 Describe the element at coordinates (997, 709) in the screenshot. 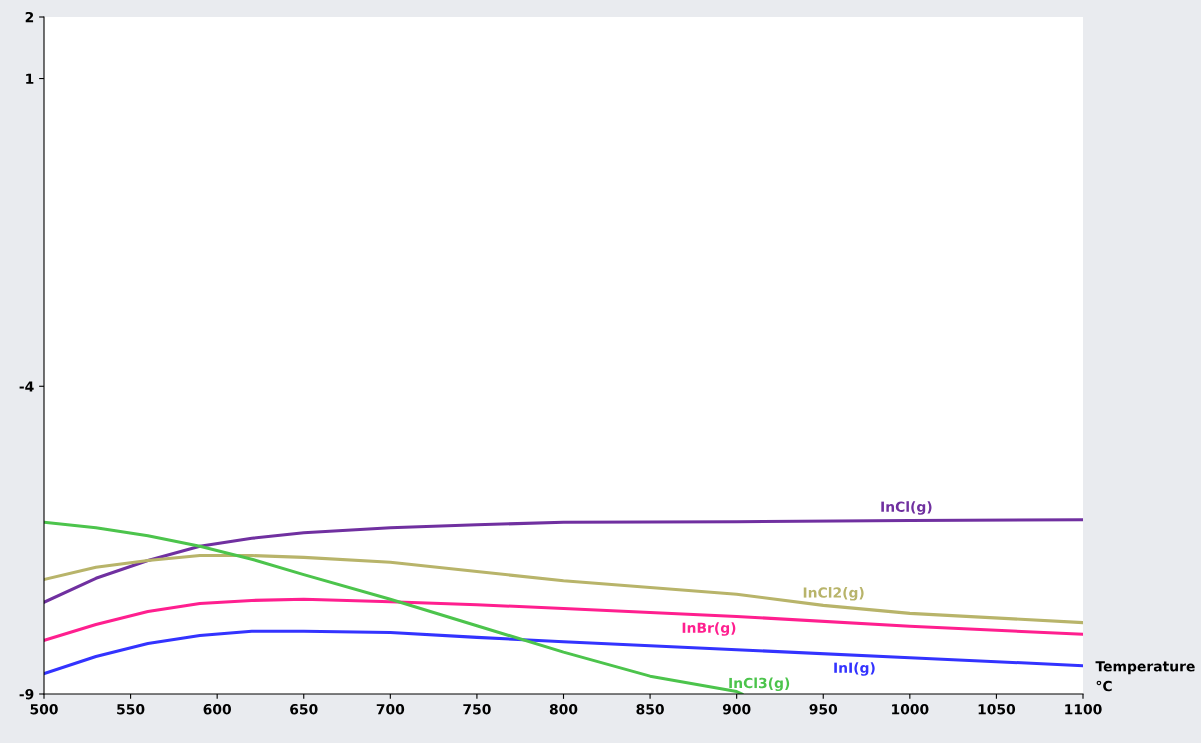

I see `x-tick-label: 1050` at that location.